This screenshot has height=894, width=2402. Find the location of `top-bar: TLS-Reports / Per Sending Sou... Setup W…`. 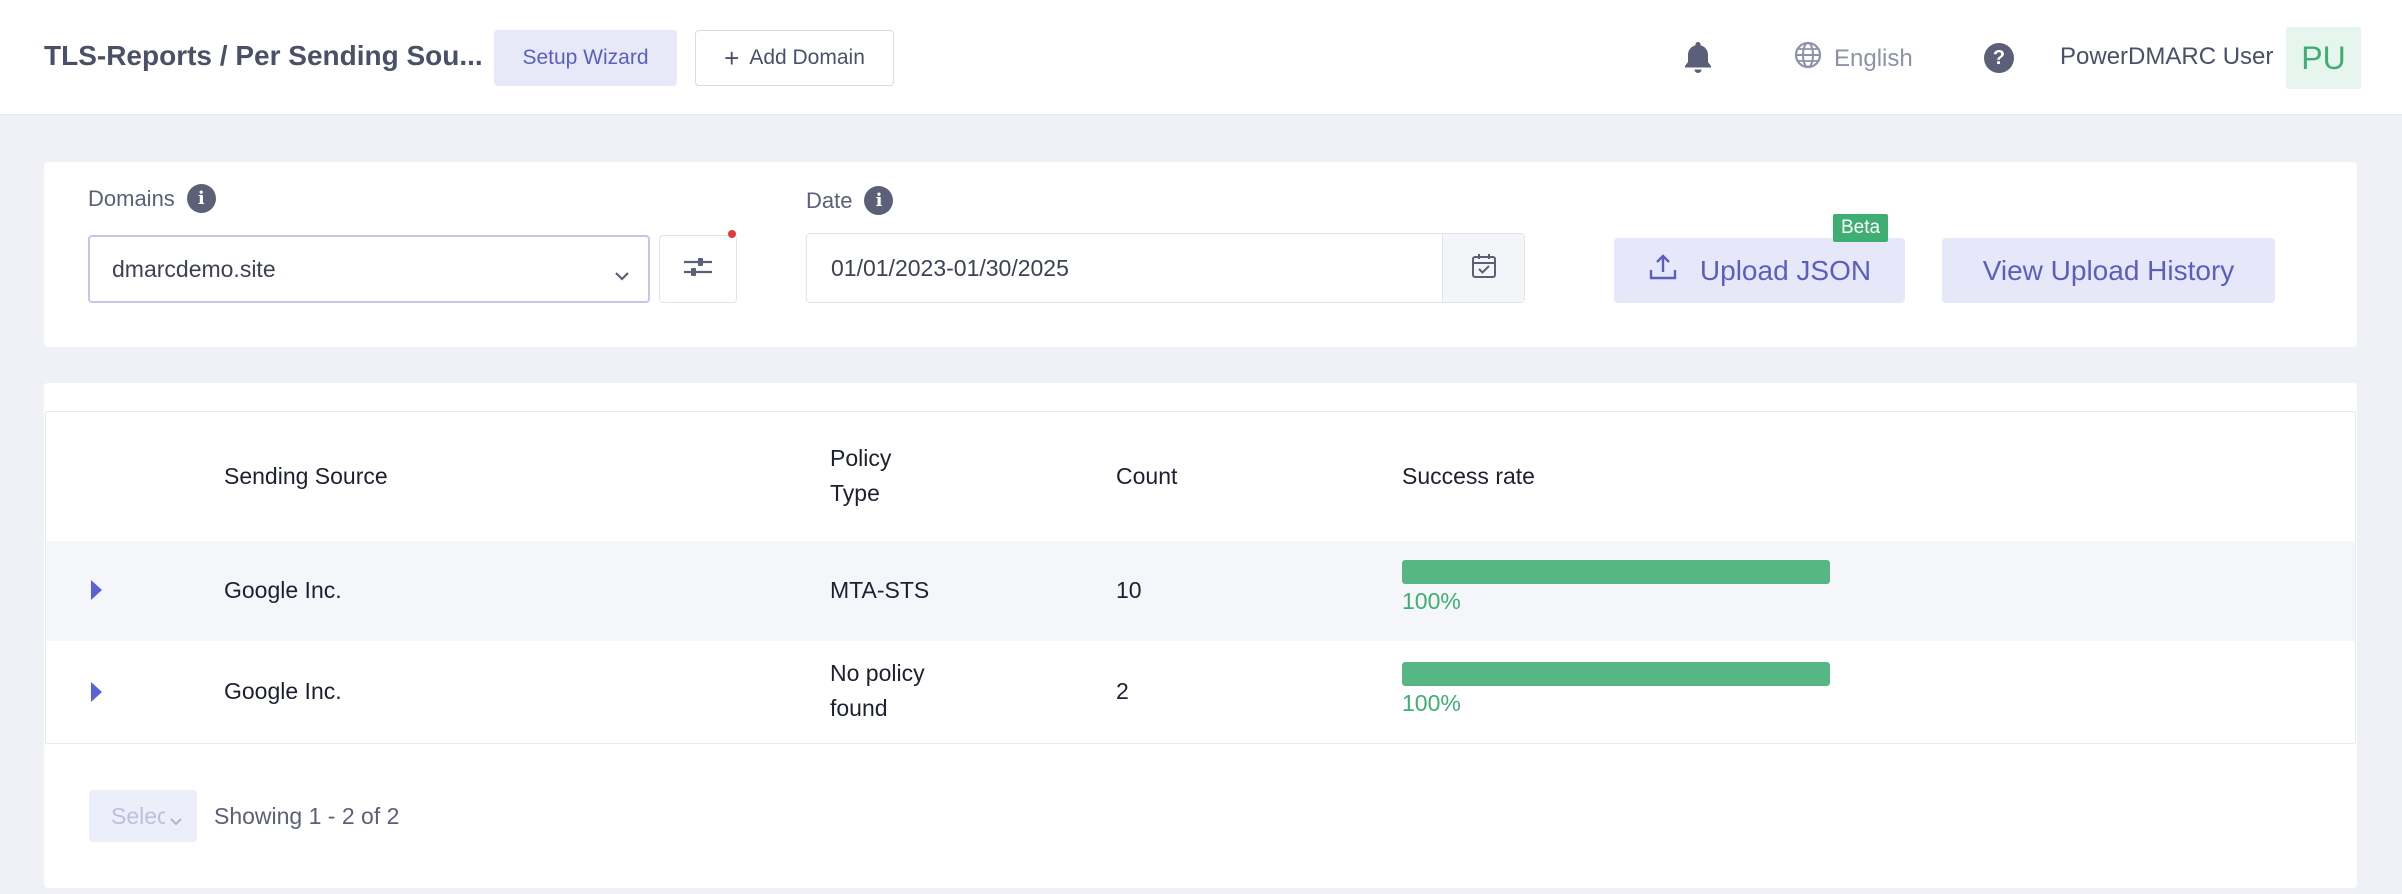

top-bar: TLS-Reports / Per Sending Sou... Setup W… is located at coordinates (1201, 57).